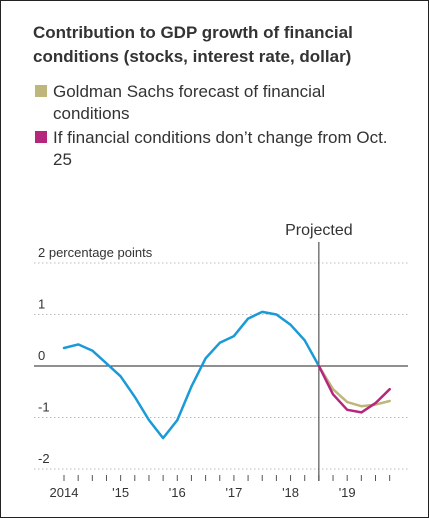 Image resolution: width=429 pixels, height=518 pixels. Describe the element at coordinates (290, 492) in the screenshot. I see `x-tick-label-4: '18` at that location.